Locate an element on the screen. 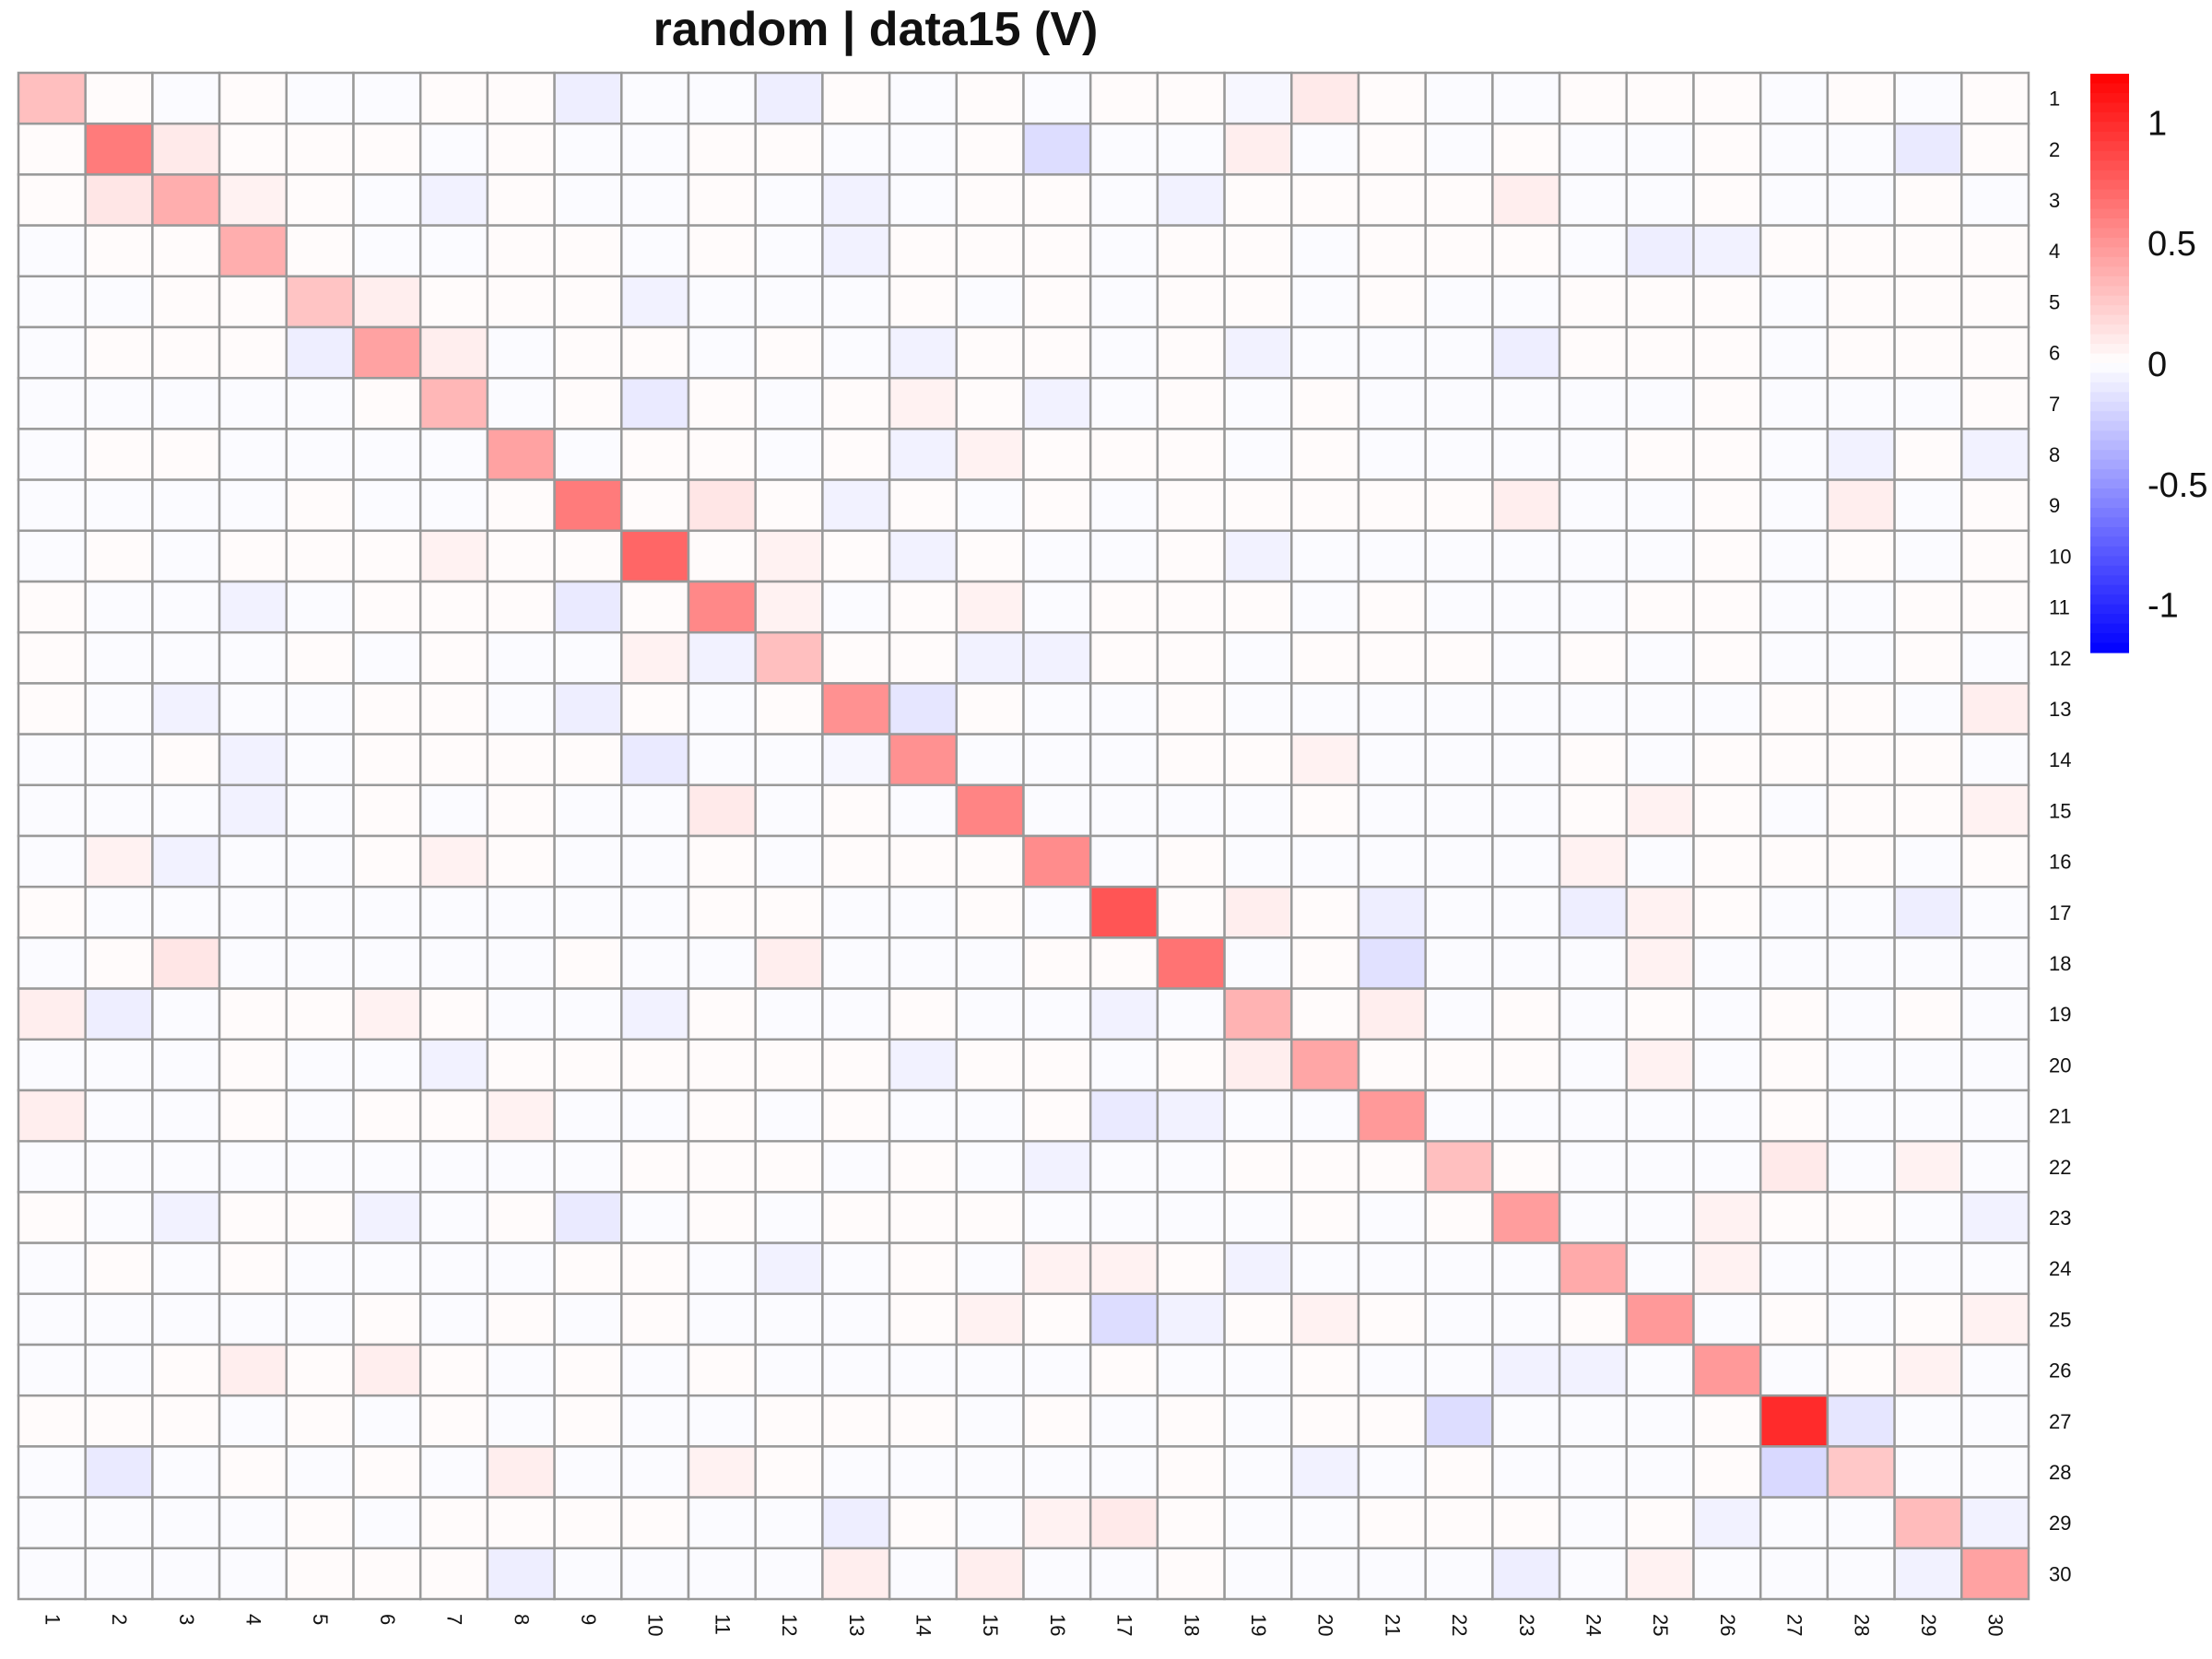 This screenshot has width=2212, height=1659. column-label: 15 is located at coordinates (990, 1625).